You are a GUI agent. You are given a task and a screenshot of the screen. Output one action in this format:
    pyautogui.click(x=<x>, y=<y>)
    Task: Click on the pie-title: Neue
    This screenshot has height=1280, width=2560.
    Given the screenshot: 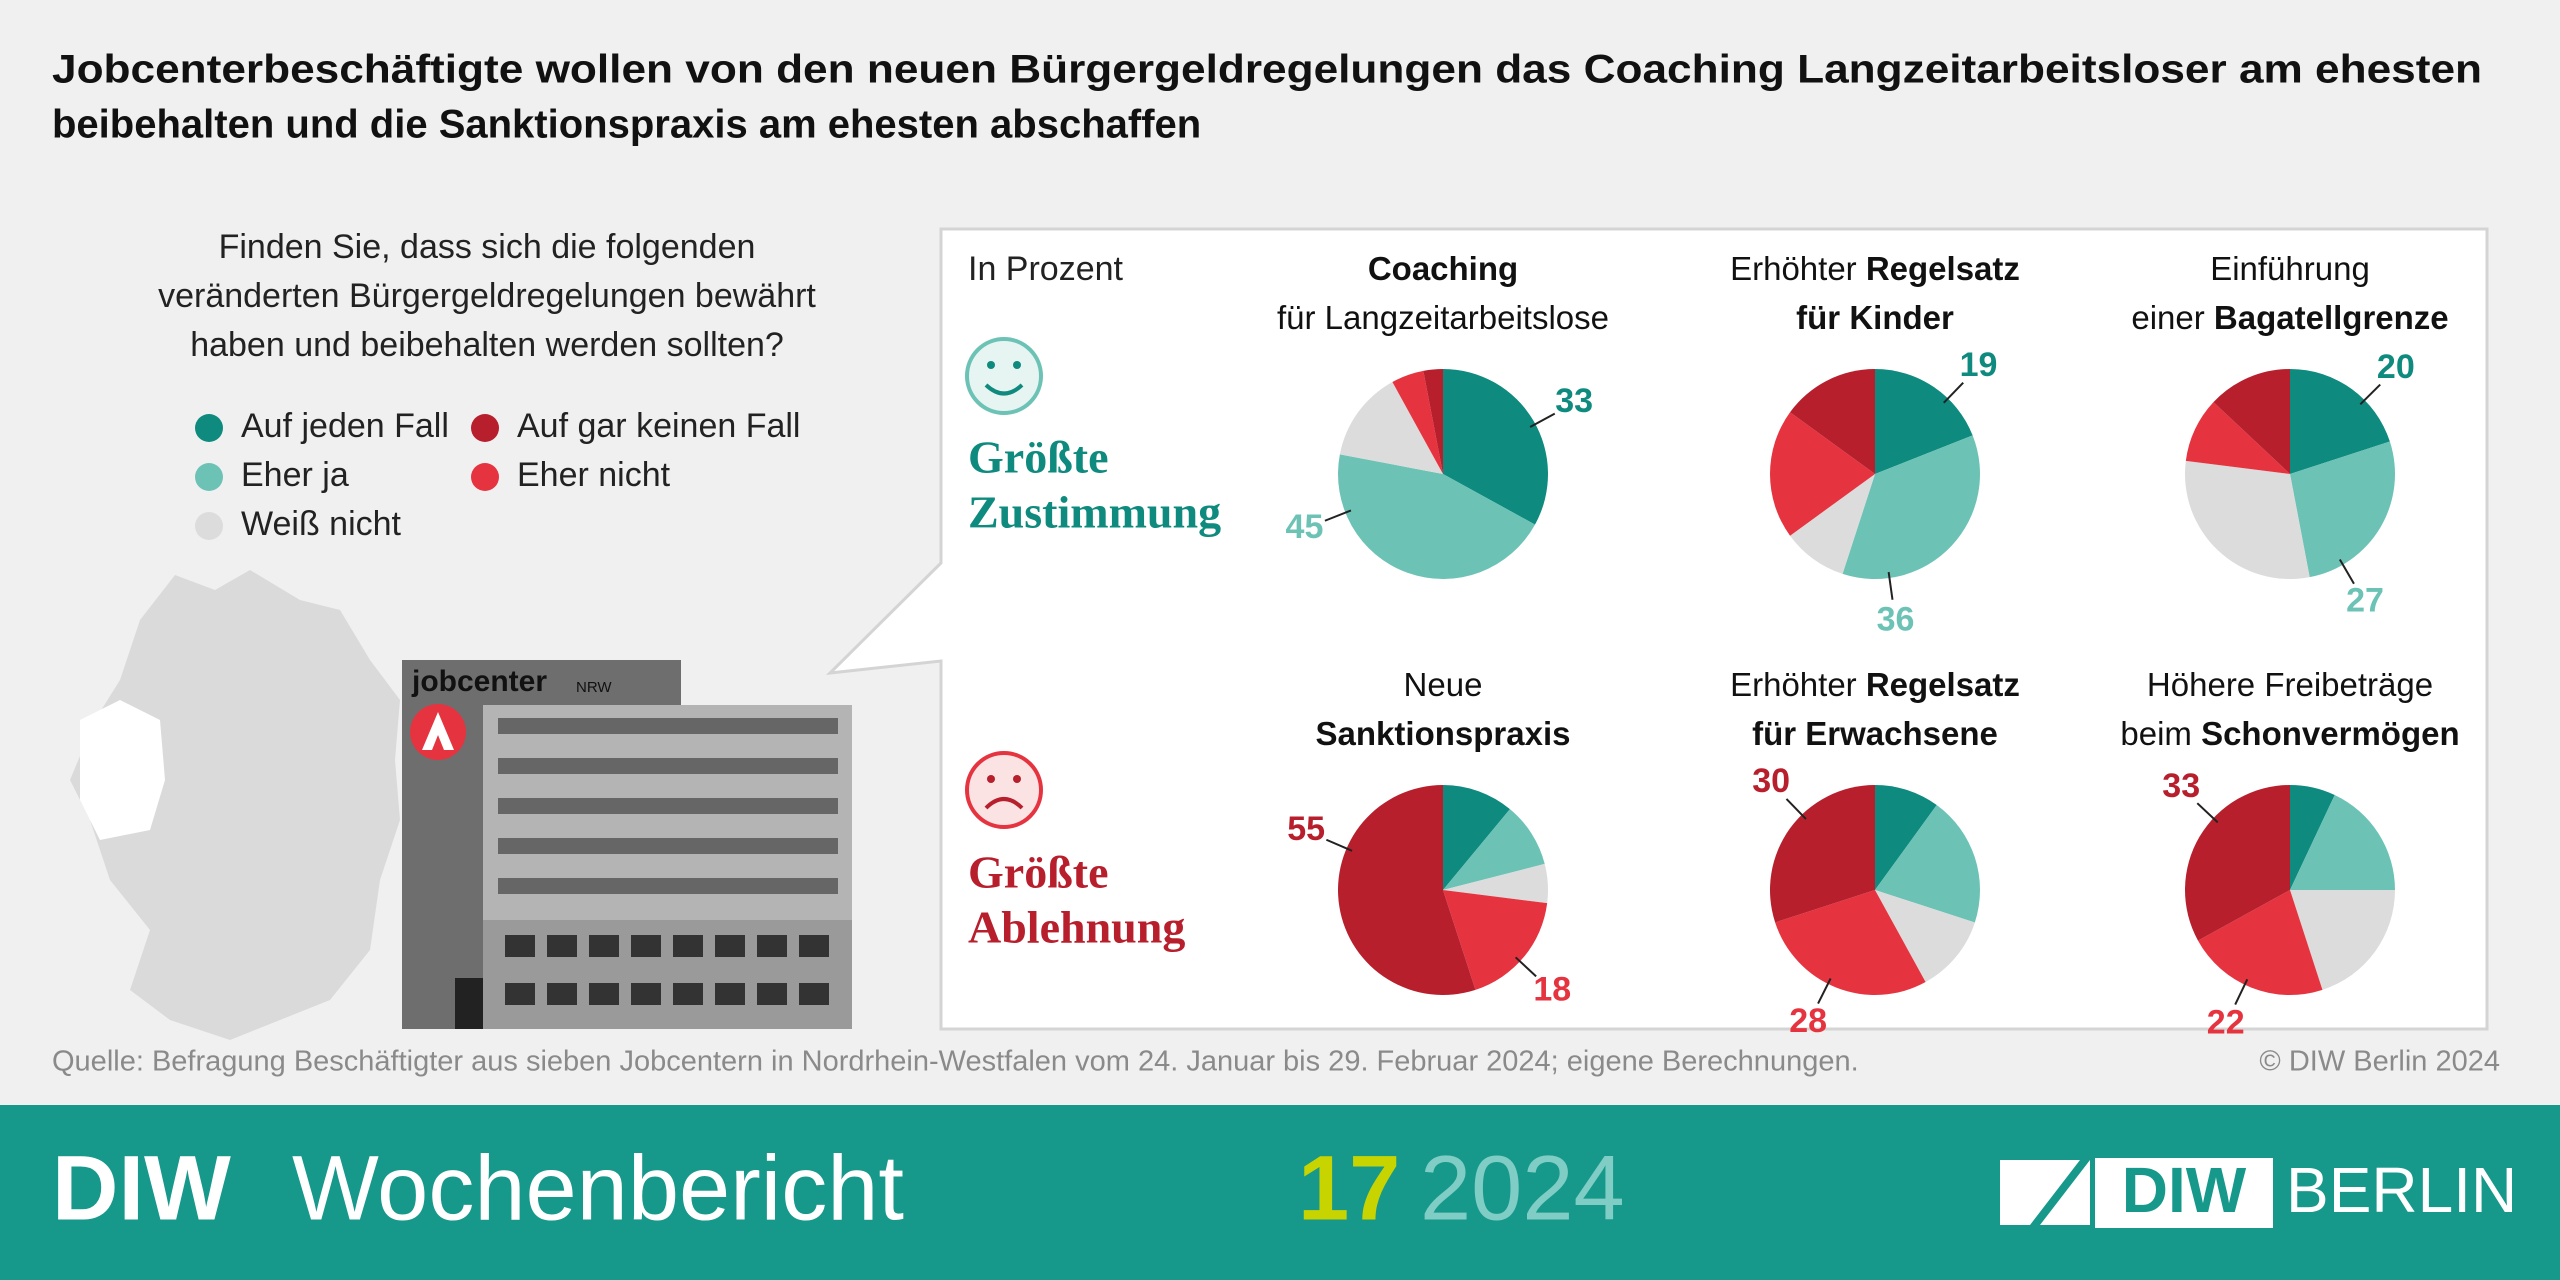 What is the action you would take?
    pyautogui.click(x=1443, y=684)
    